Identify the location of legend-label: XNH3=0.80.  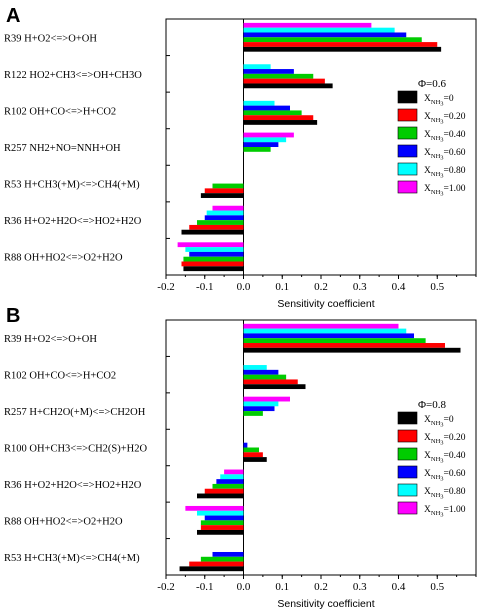
(445, 173).